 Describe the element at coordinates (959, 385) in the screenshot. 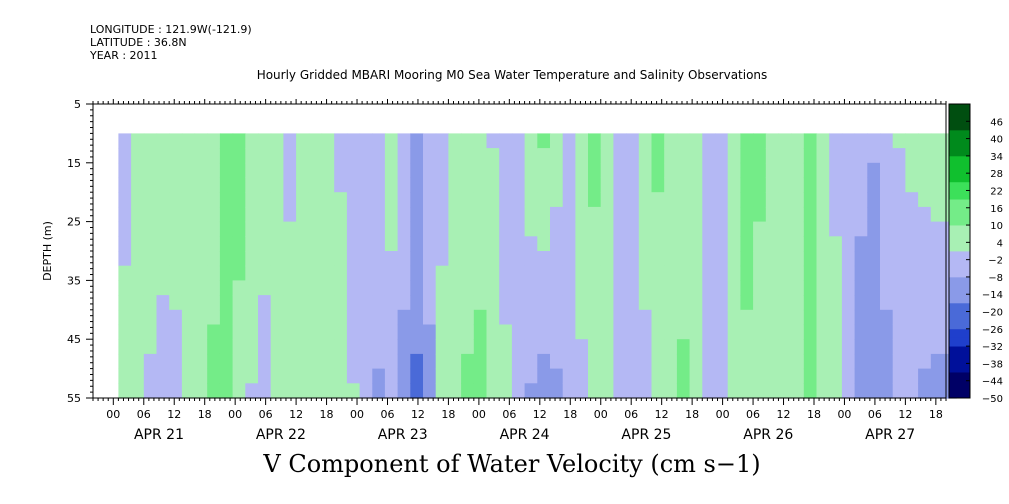

I see `colorbar-swatch` at that location.